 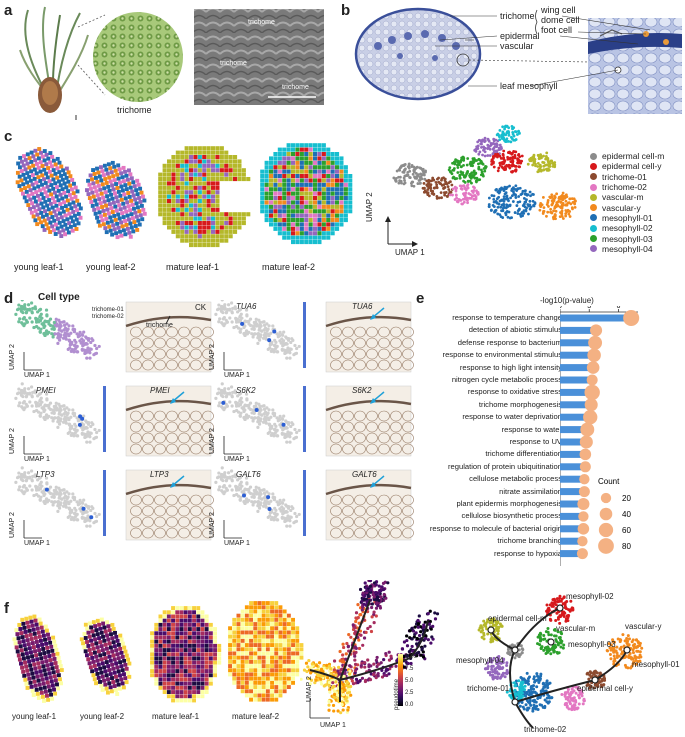 What do you see at coordinates (631, 318) in the screenshot?
I see `go-count-dot` at bounding box center [631, 318].